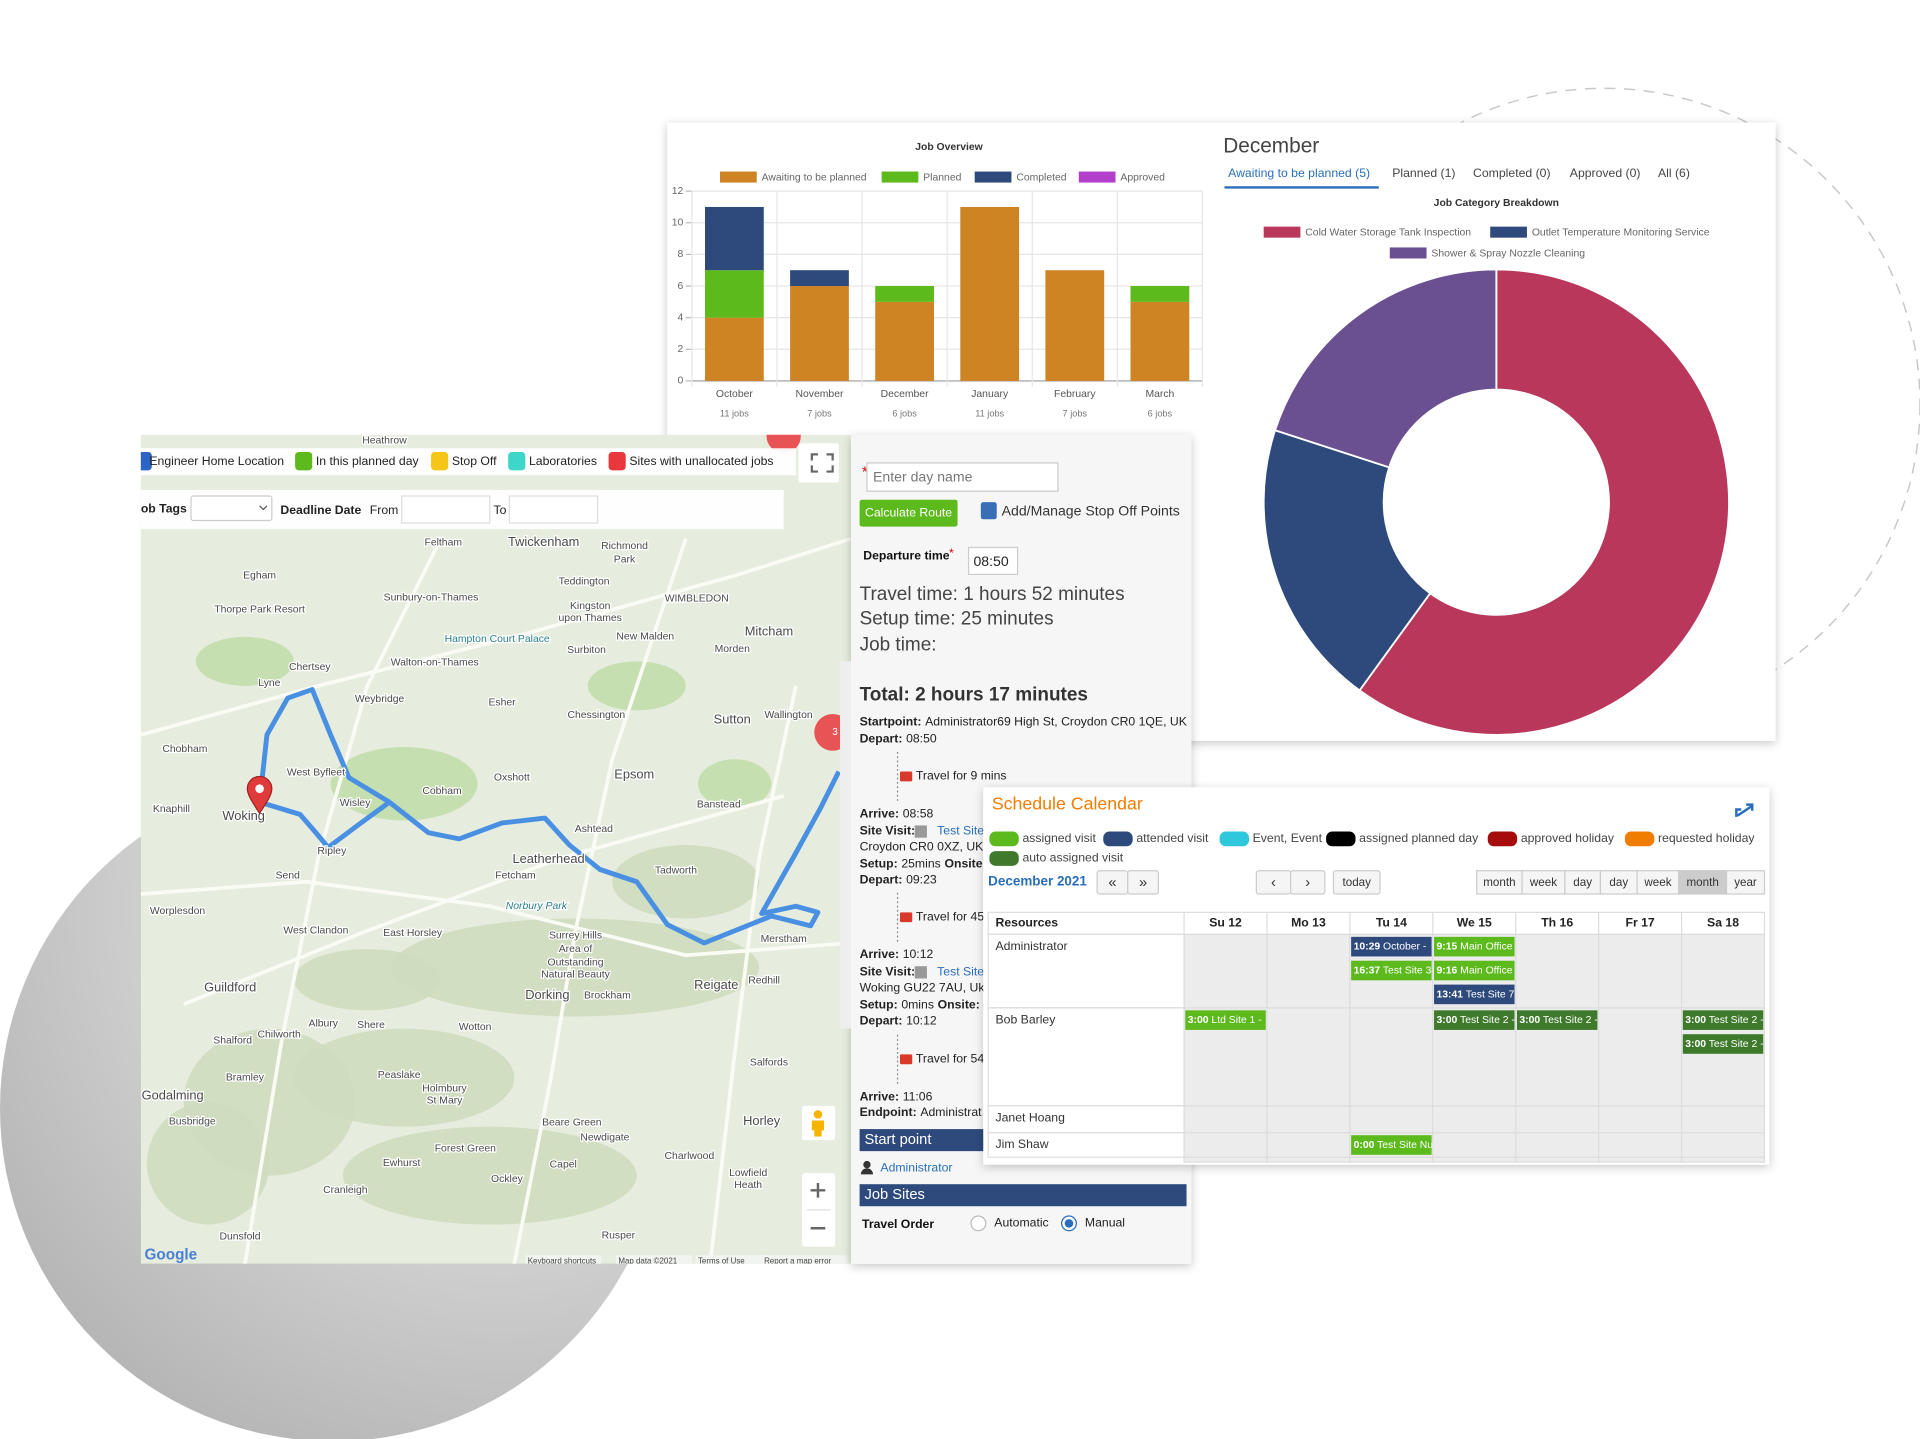 The image size is (1920, 1439). I want to click on tab: Awaiting to be planned (5), so click(1299, 173).